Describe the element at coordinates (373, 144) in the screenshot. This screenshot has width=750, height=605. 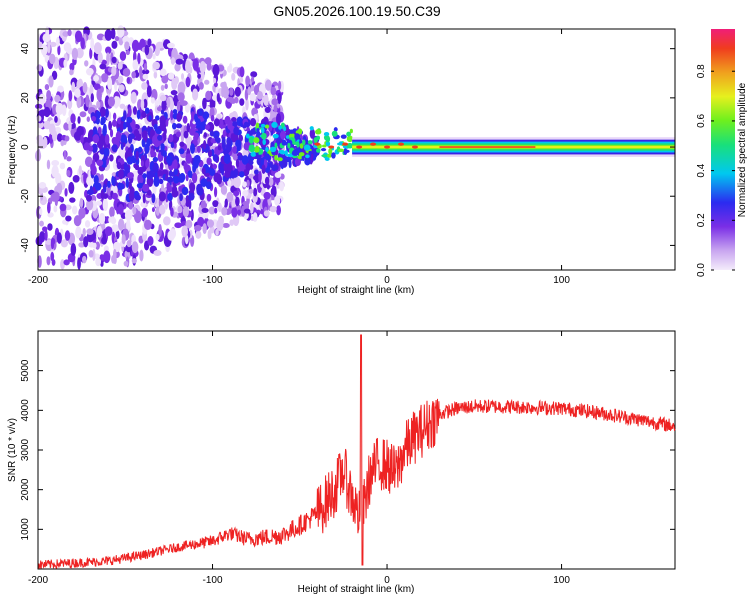
I see `spectrogram-carrier-peak` at that location.